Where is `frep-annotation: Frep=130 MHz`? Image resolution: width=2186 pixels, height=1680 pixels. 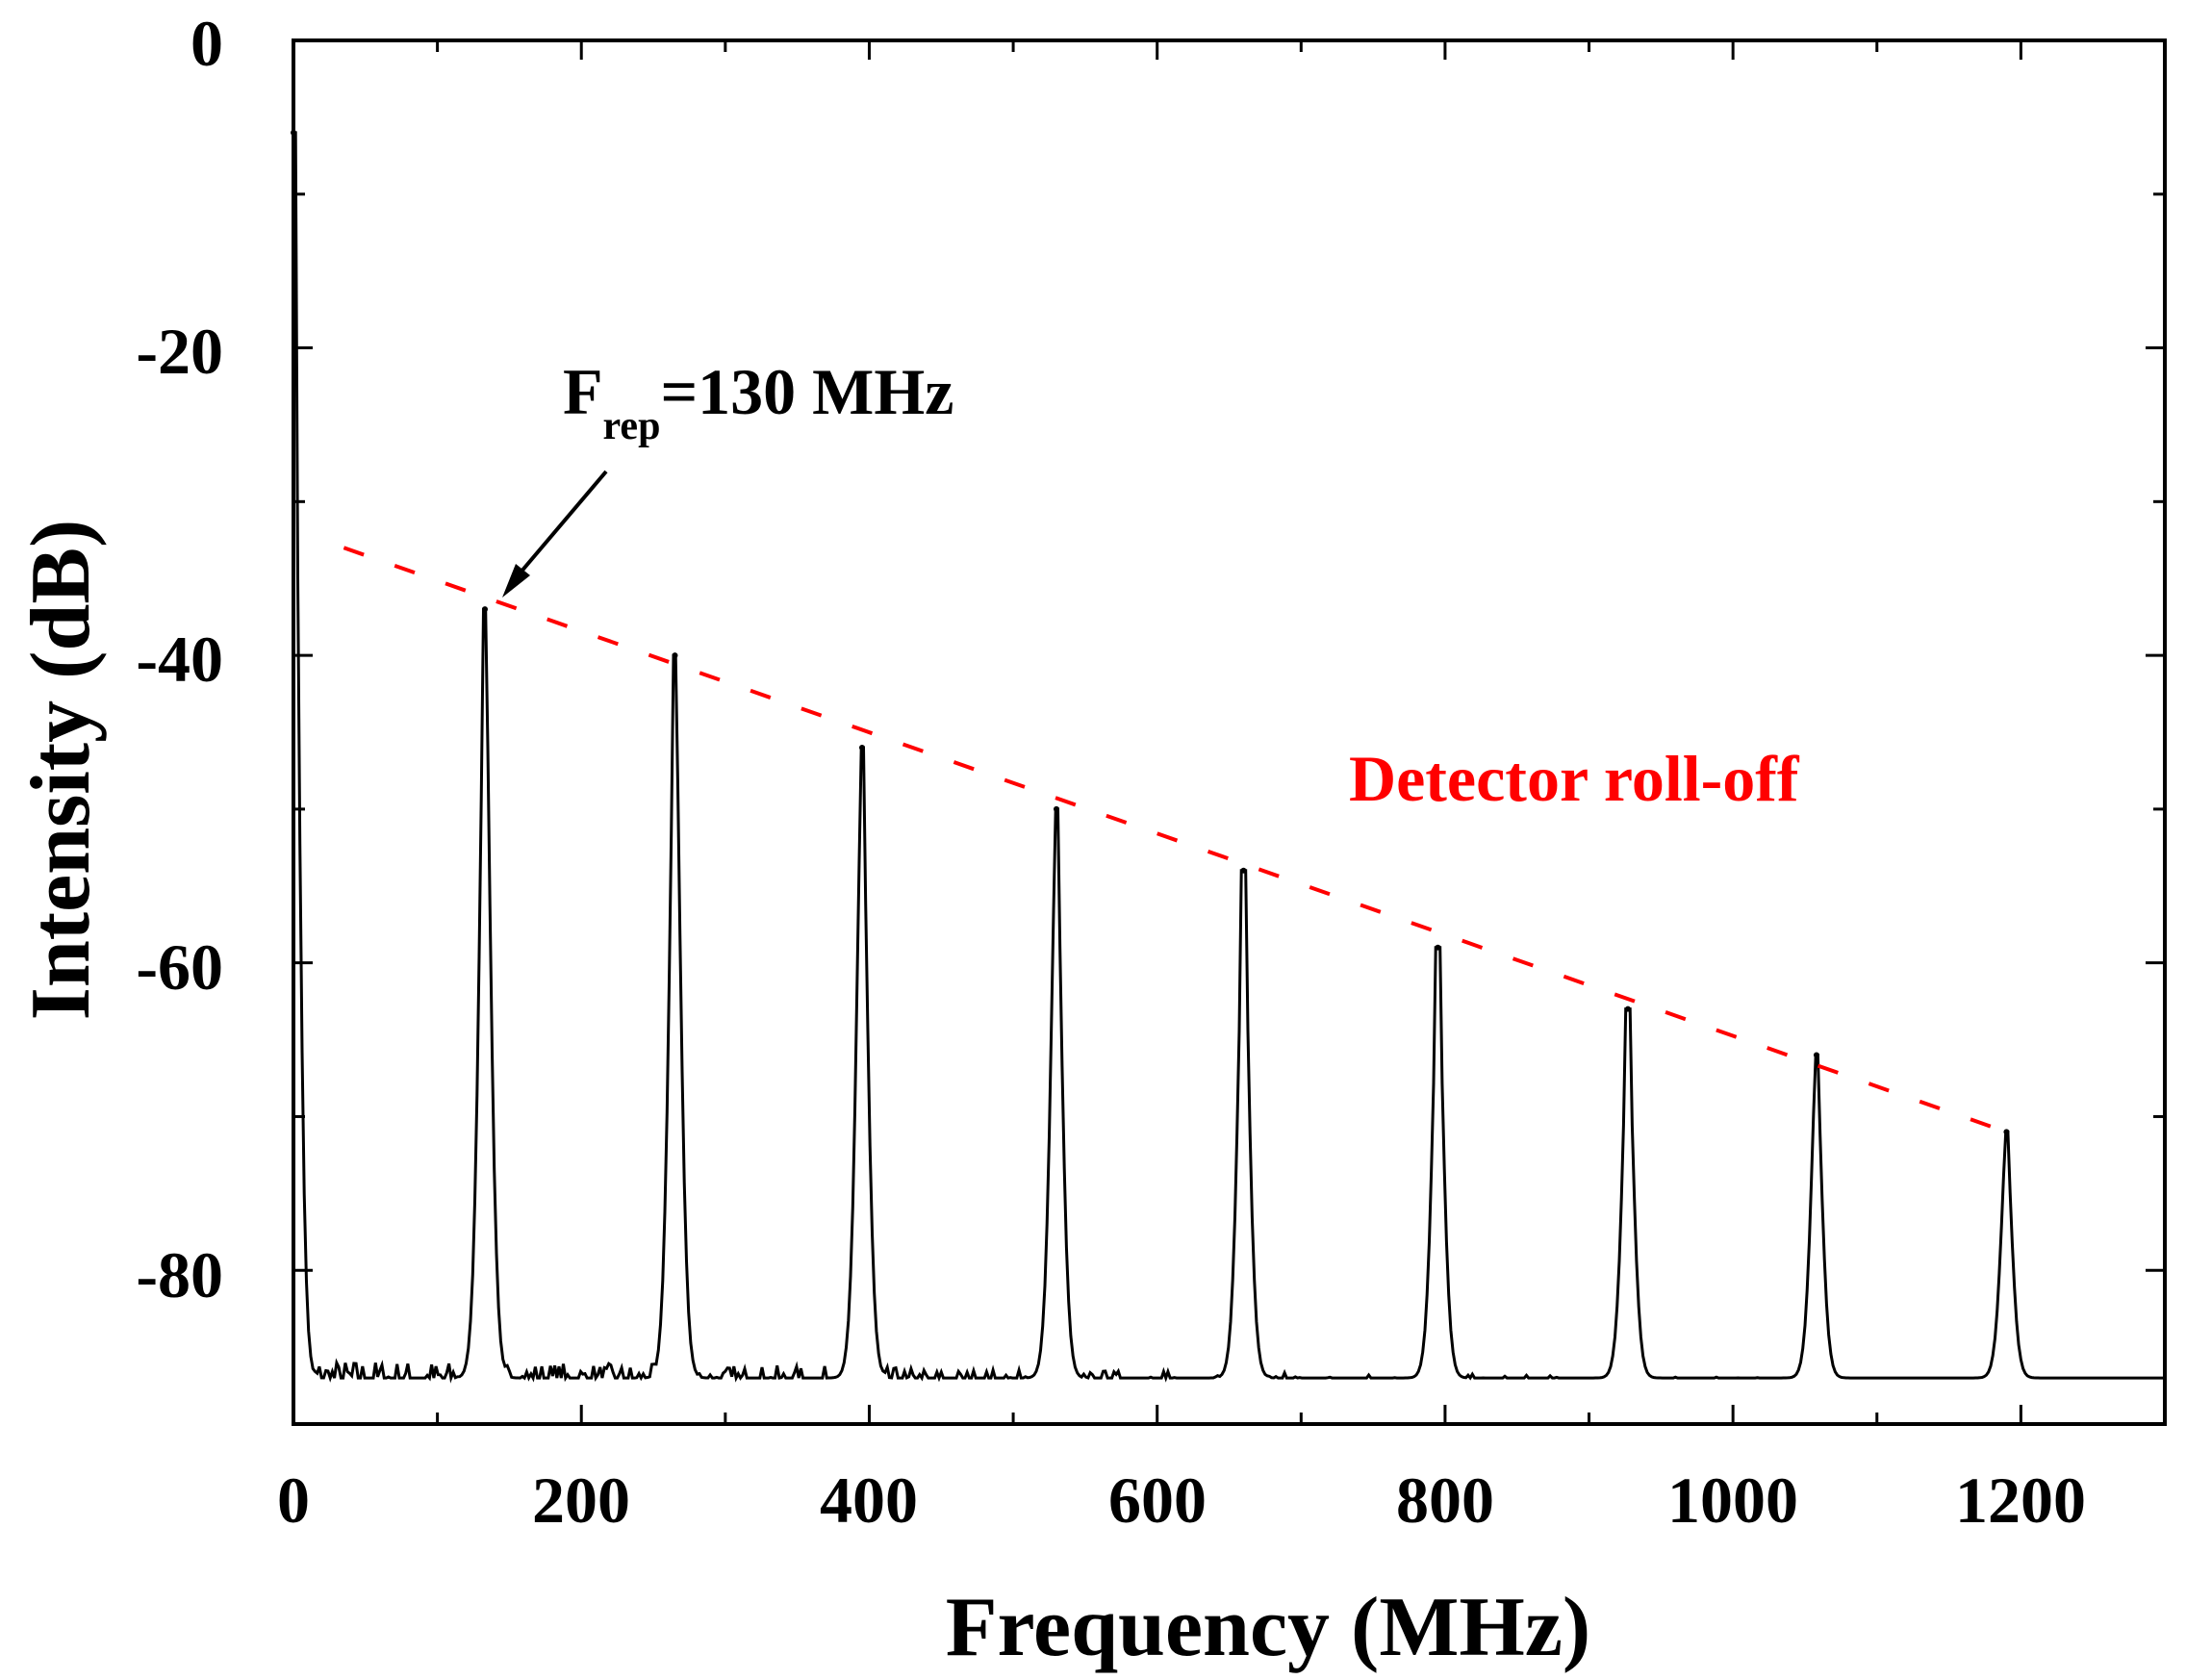
frep-annotation: Frep=130 MHz is located at coordinates (758, 402).